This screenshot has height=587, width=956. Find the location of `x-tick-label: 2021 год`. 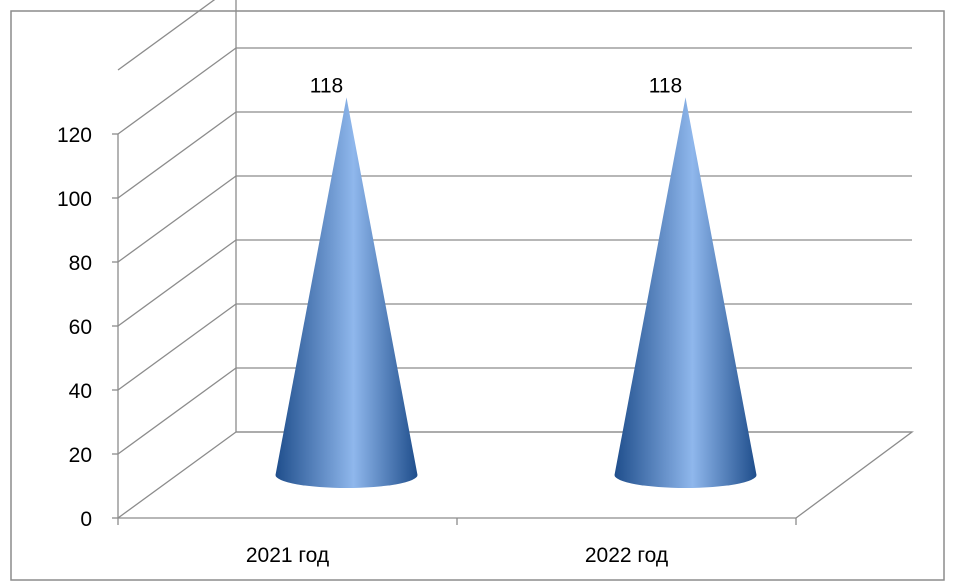

x-tick-label: 2021 год is located at coordinates (287, 555).